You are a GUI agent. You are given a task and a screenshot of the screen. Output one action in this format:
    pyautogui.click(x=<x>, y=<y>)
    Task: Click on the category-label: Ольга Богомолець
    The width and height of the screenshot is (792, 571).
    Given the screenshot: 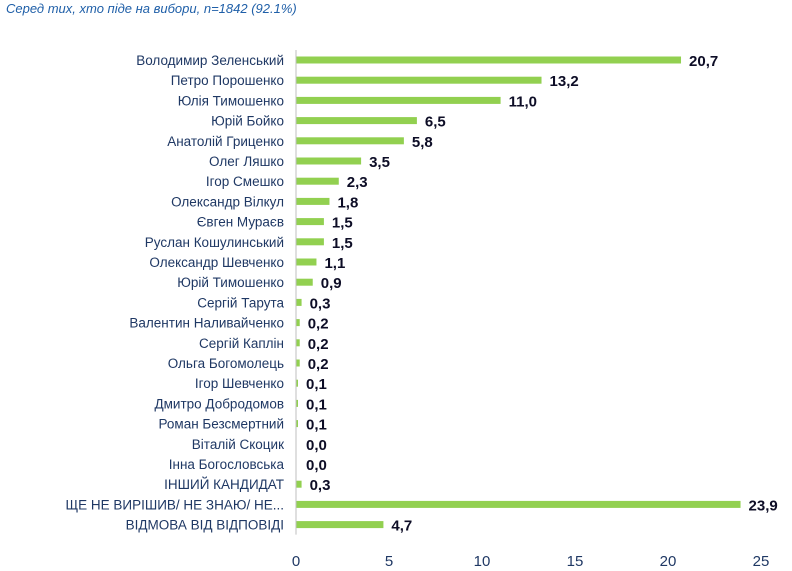 What is the action you would take?
    pyautogui.click(x=226, y=363)
    